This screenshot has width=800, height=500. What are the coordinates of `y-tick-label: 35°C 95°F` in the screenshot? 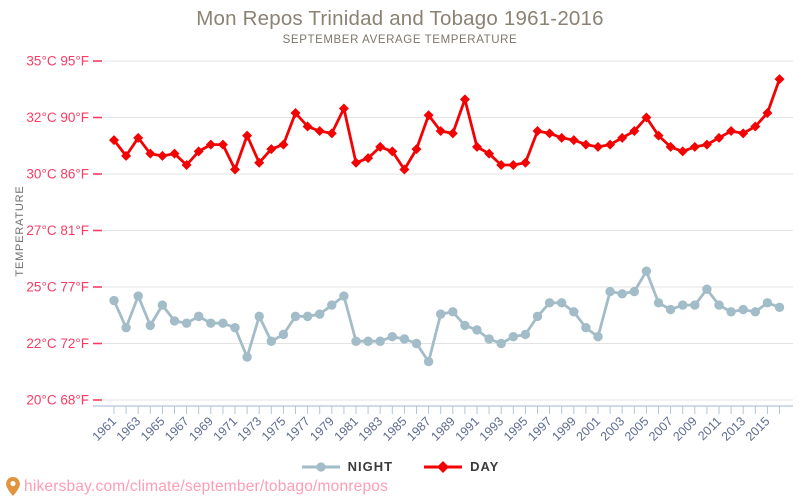 It's located at (57, 61).